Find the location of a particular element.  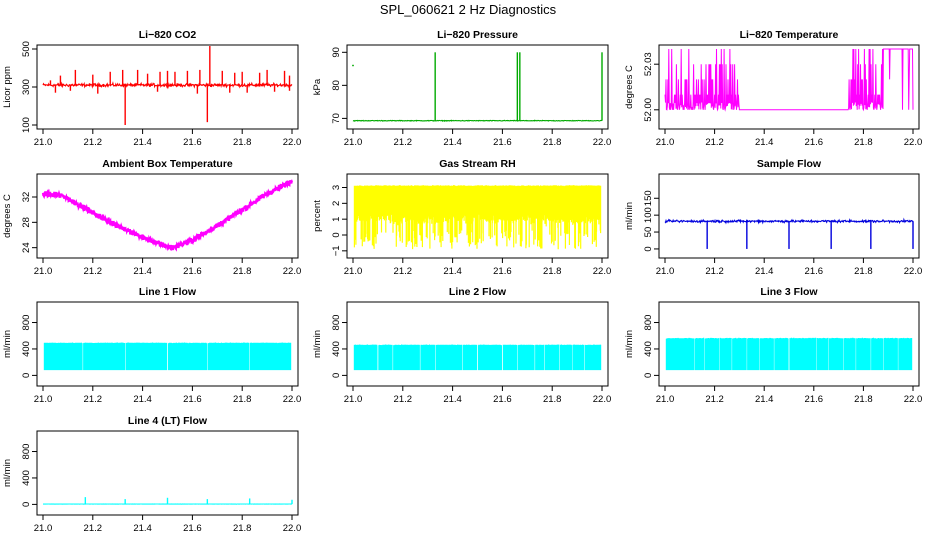

y-tick-label: 1 is located at coordinates (336, 219).